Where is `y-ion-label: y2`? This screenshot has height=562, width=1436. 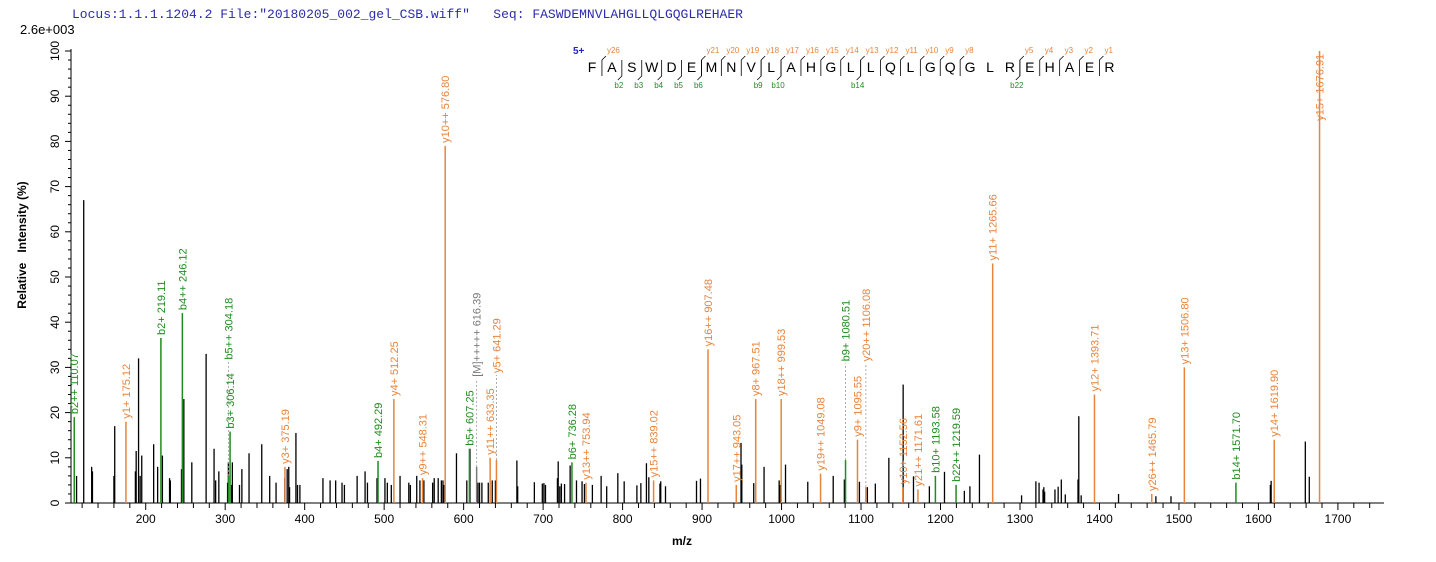 y-ion-label: y2 is located at coordinates (1089, 50).